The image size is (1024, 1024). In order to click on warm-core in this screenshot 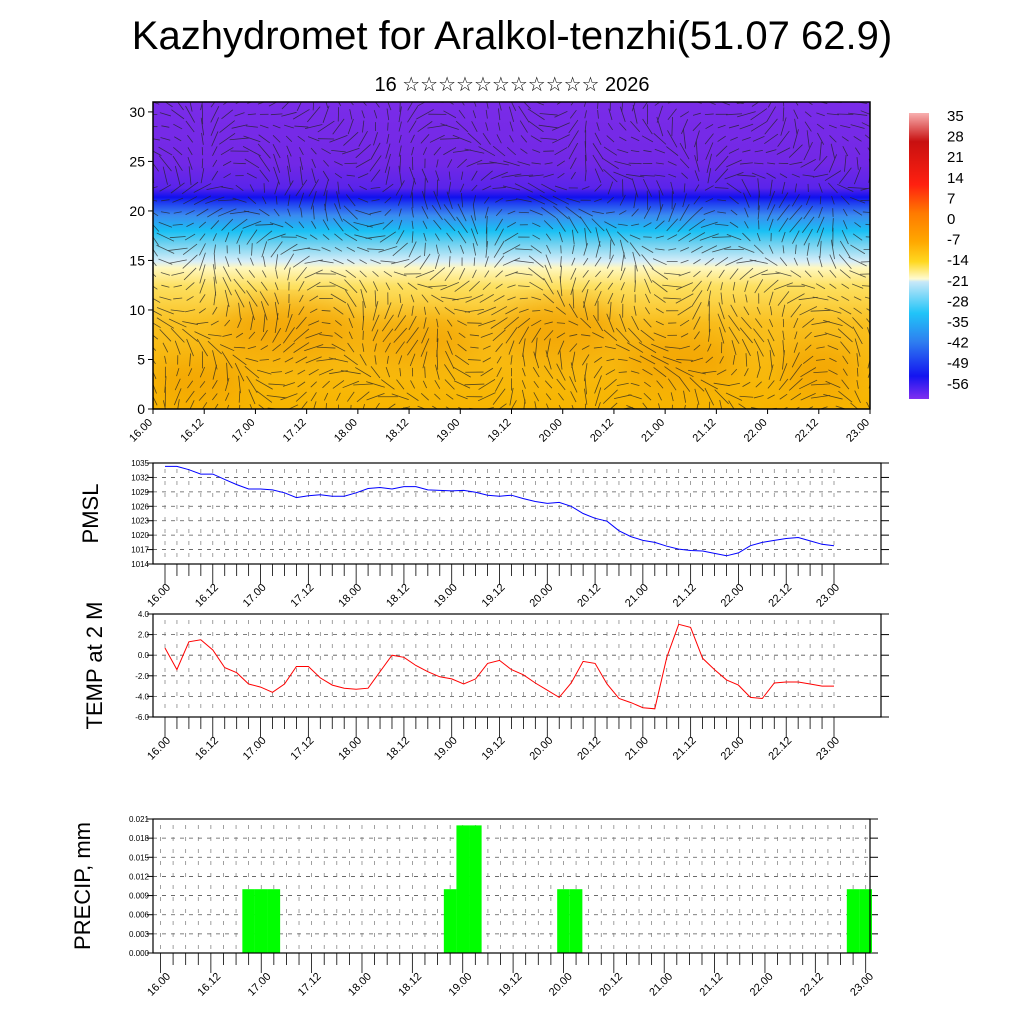, I will do `click(820, 370)`.